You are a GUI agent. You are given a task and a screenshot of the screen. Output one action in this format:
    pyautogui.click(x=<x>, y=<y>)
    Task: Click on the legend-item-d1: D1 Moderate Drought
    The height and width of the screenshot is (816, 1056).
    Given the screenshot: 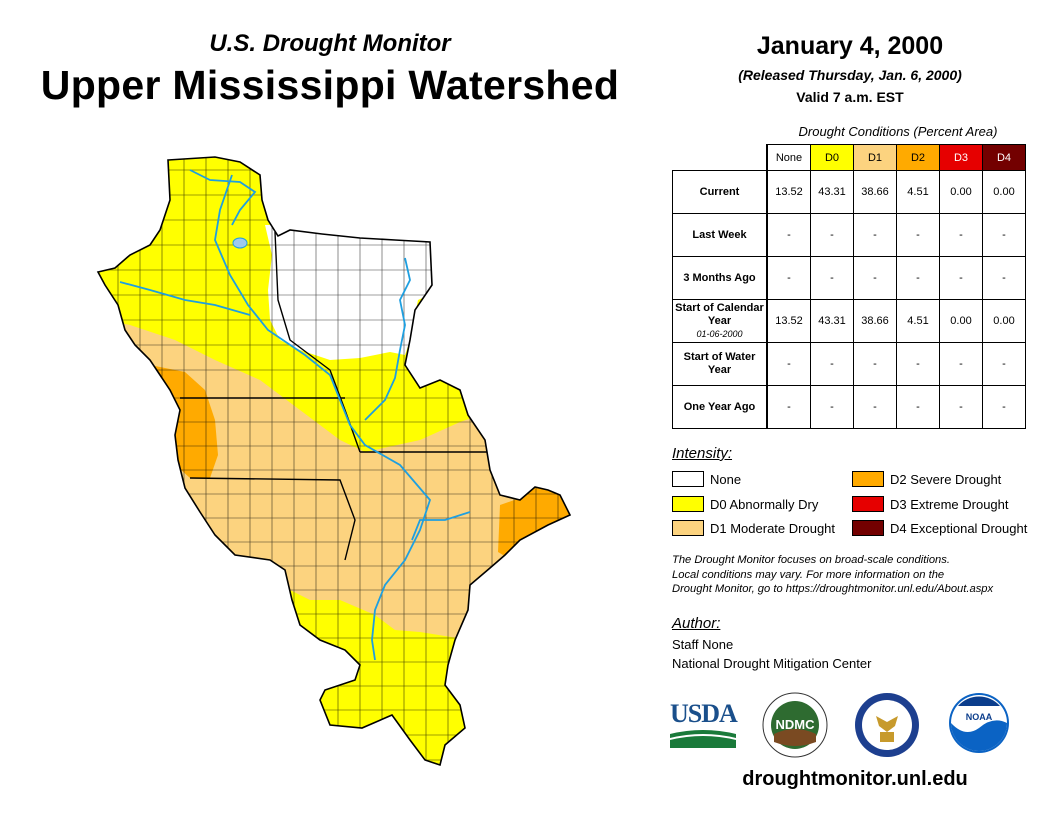 What is the action you would take?
    pyautogui.click(x=753, y=528)
    